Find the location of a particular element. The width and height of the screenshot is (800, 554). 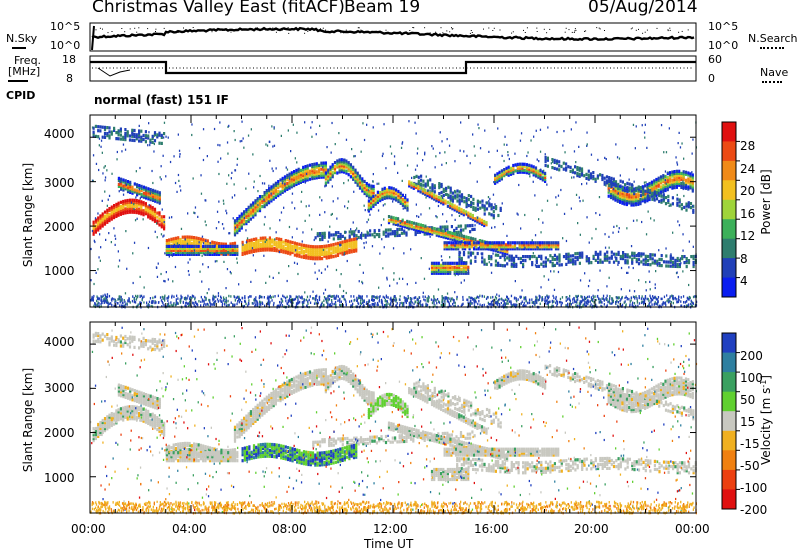

xtick-0800: 08:00 is located at coordinates (289, 529).